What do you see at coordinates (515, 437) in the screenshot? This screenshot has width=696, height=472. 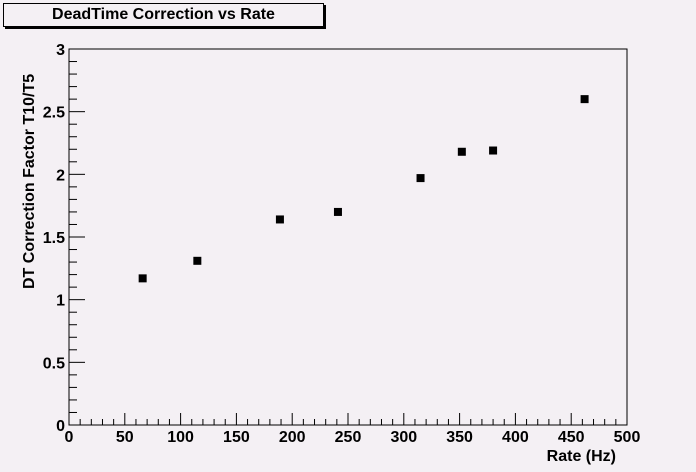 I see `x-tick-label: 400` at bounding box center [515, 437].